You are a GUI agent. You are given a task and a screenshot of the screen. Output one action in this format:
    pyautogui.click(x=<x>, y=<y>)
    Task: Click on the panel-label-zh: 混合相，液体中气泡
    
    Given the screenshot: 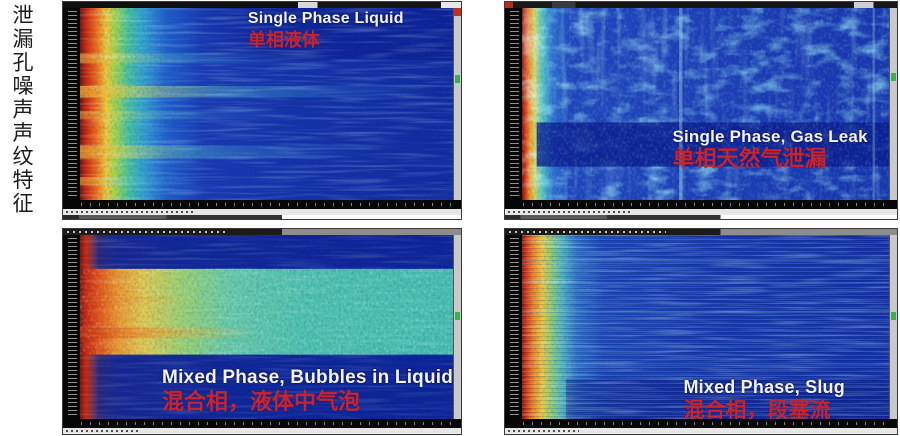 What is the action you would take?
    pyautogui.click(x=261, y=402)
    